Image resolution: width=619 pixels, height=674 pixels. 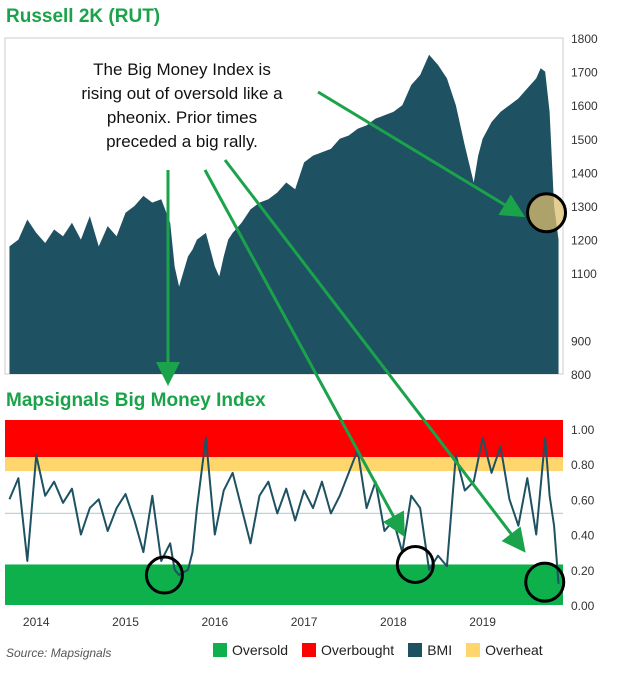 I want to click on legend-label: Oversold, so click(x=260, y=650).